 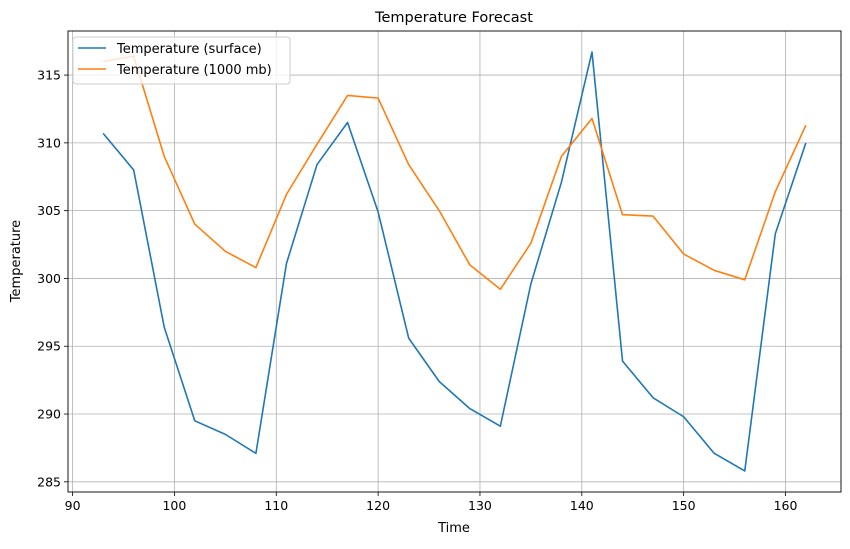 What do you see at coordinates (786, 505) in the screenshot?
I see `x-tick-label: 160` at bounding box center [786, 505].